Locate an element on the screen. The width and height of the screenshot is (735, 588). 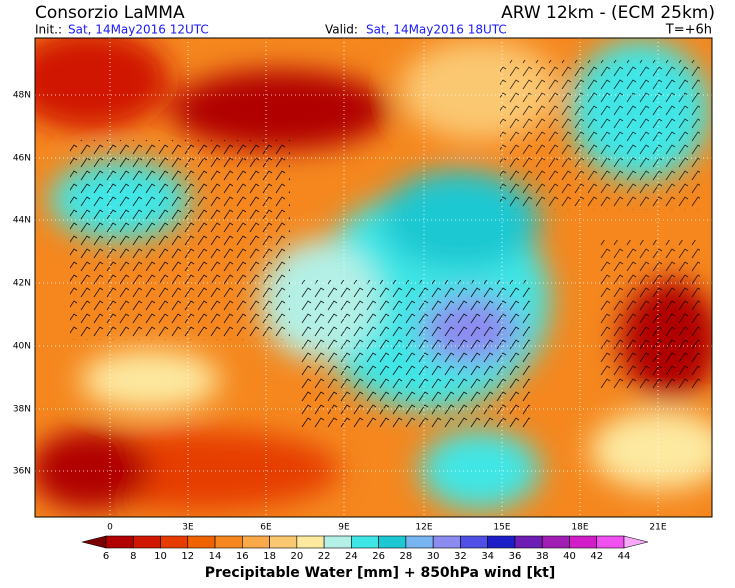
lon-label: 3E is located at coordinates (188, 528).